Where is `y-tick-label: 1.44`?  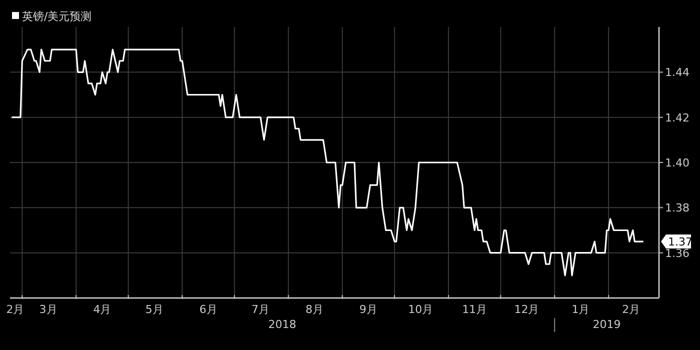 y-tick-label: 1.44 is located at coordinates (677, 73).